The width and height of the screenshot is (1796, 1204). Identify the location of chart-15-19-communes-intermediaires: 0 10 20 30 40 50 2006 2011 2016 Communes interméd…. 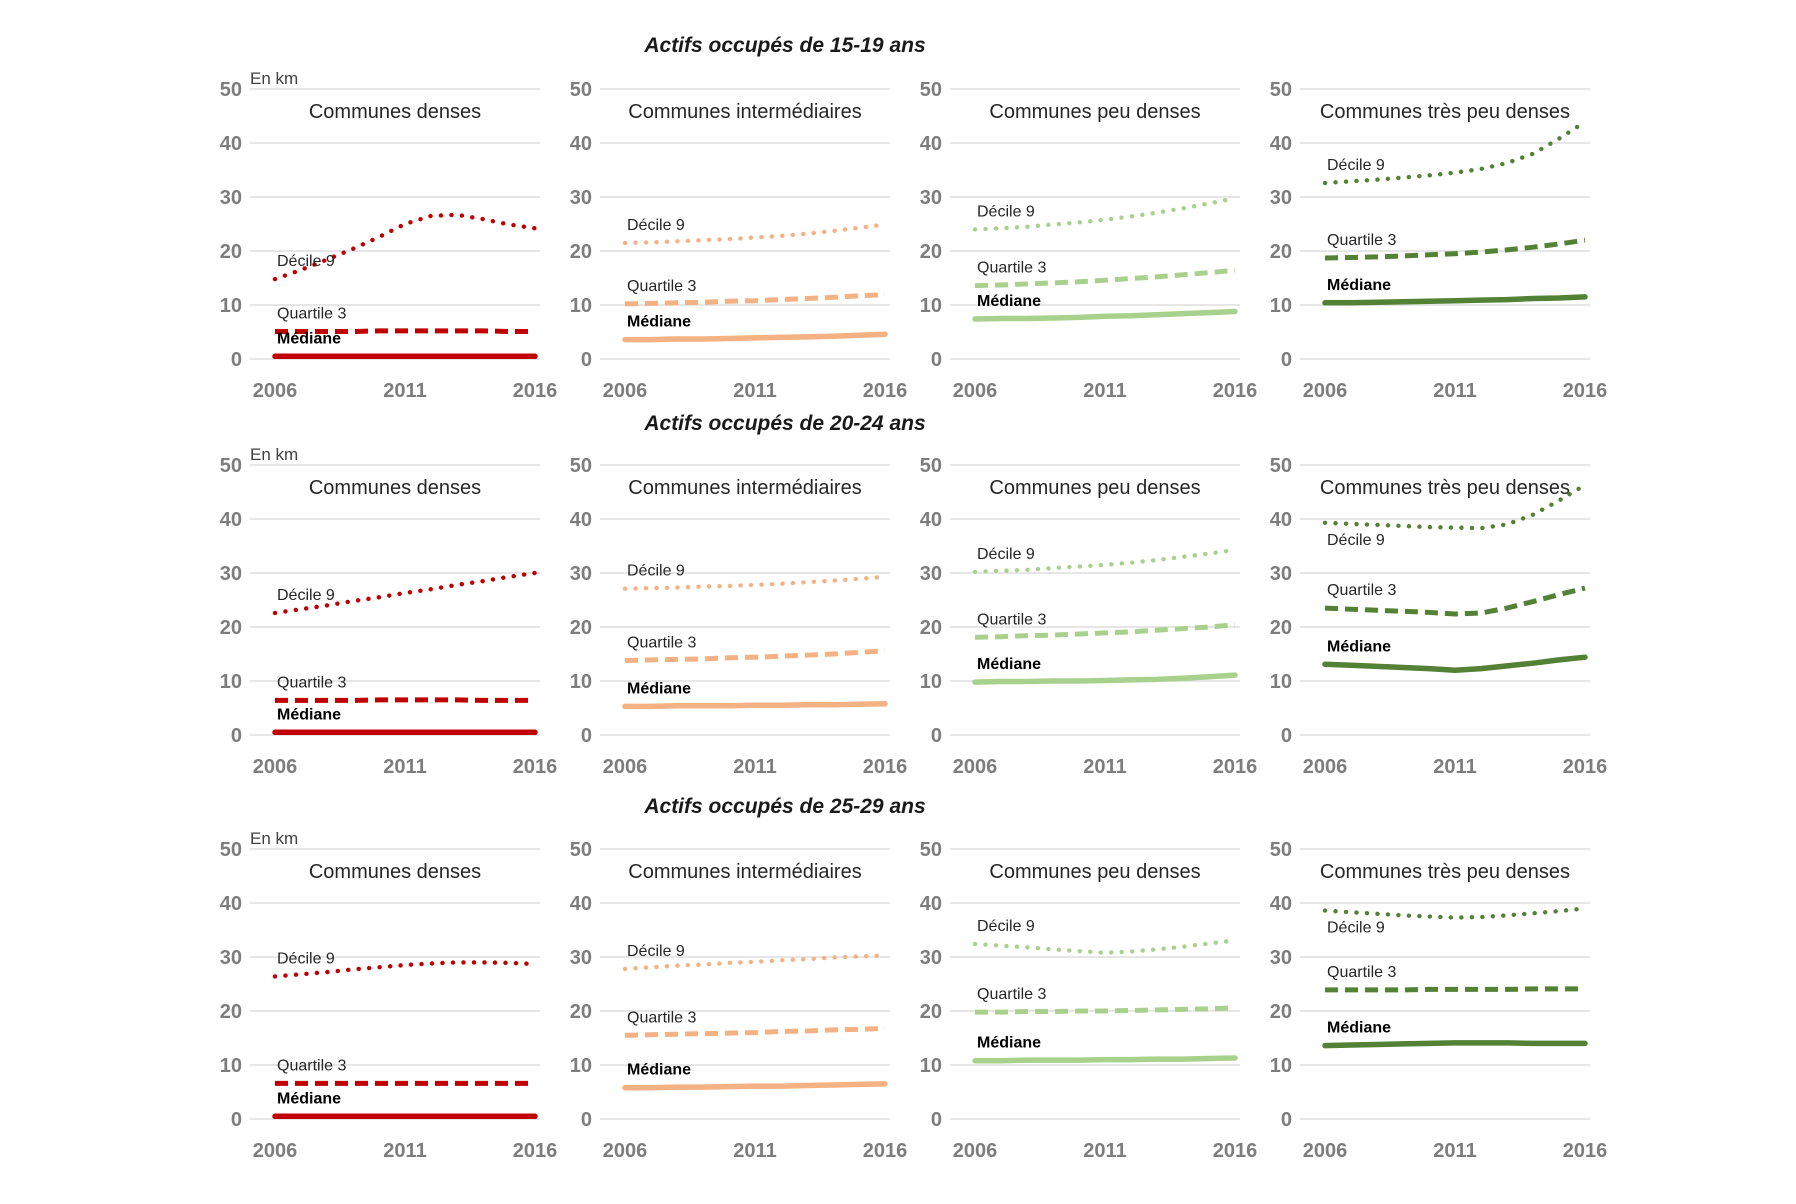
(730, 232).